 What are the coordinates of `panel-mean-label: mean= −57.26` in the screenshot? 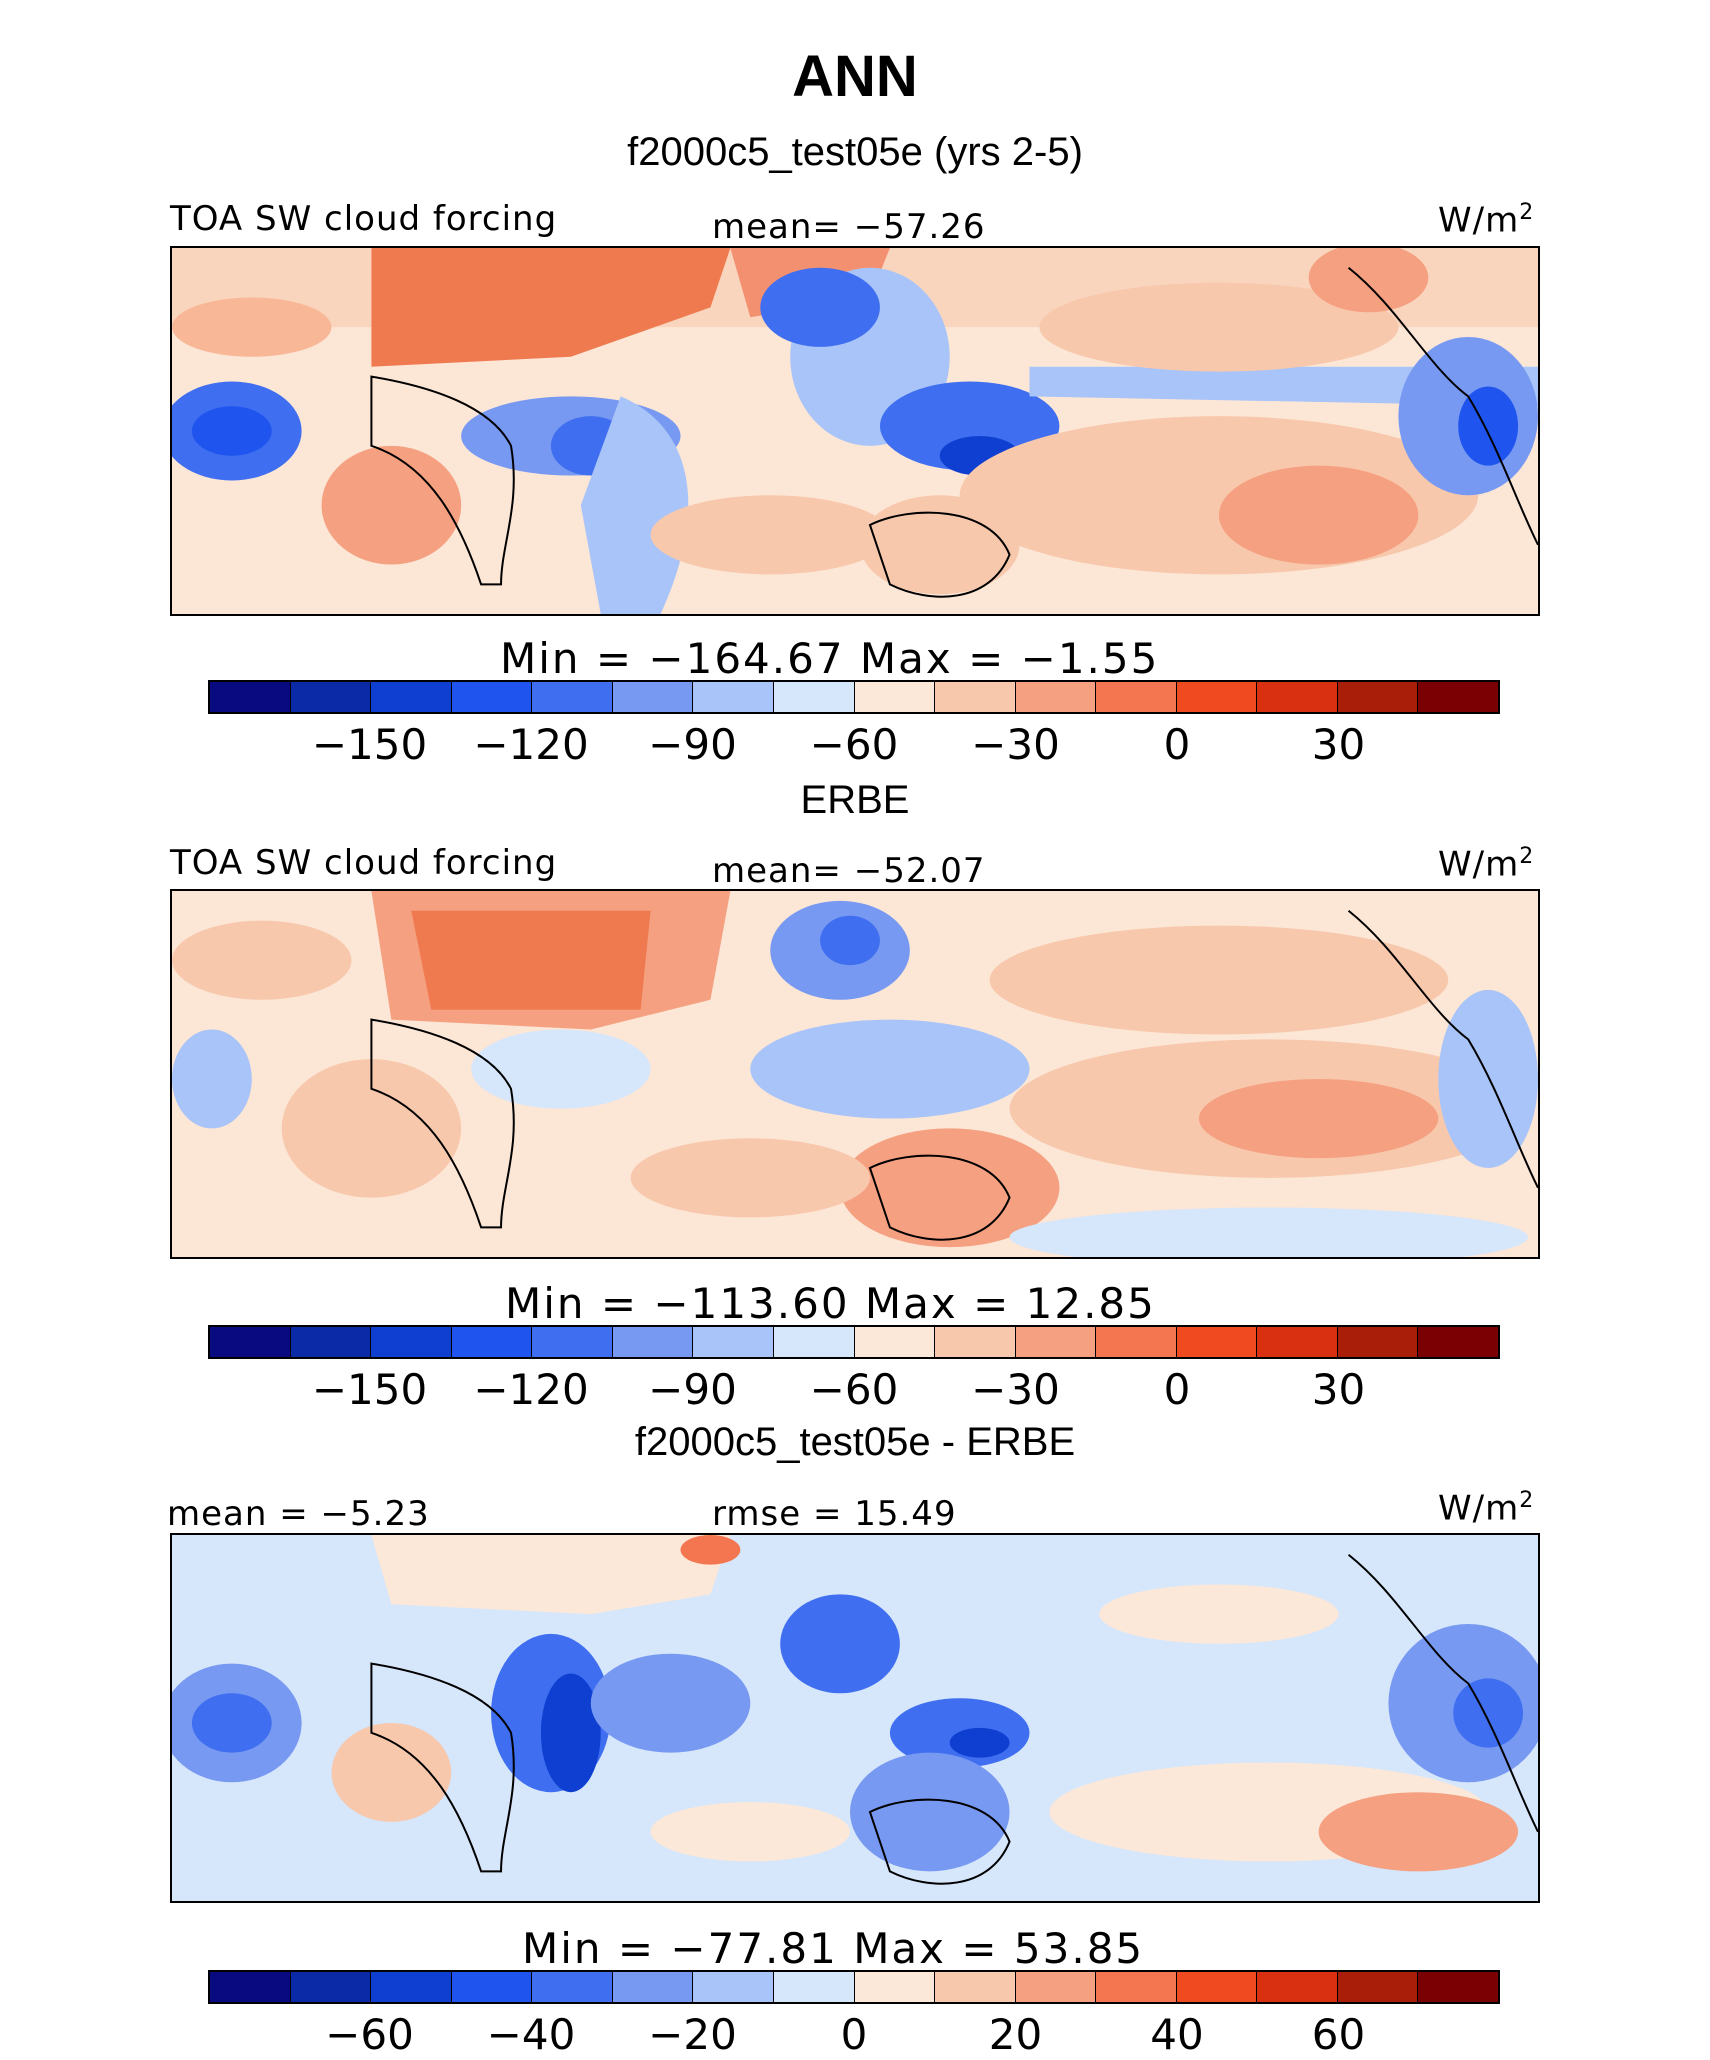 It's located at (849, 227).